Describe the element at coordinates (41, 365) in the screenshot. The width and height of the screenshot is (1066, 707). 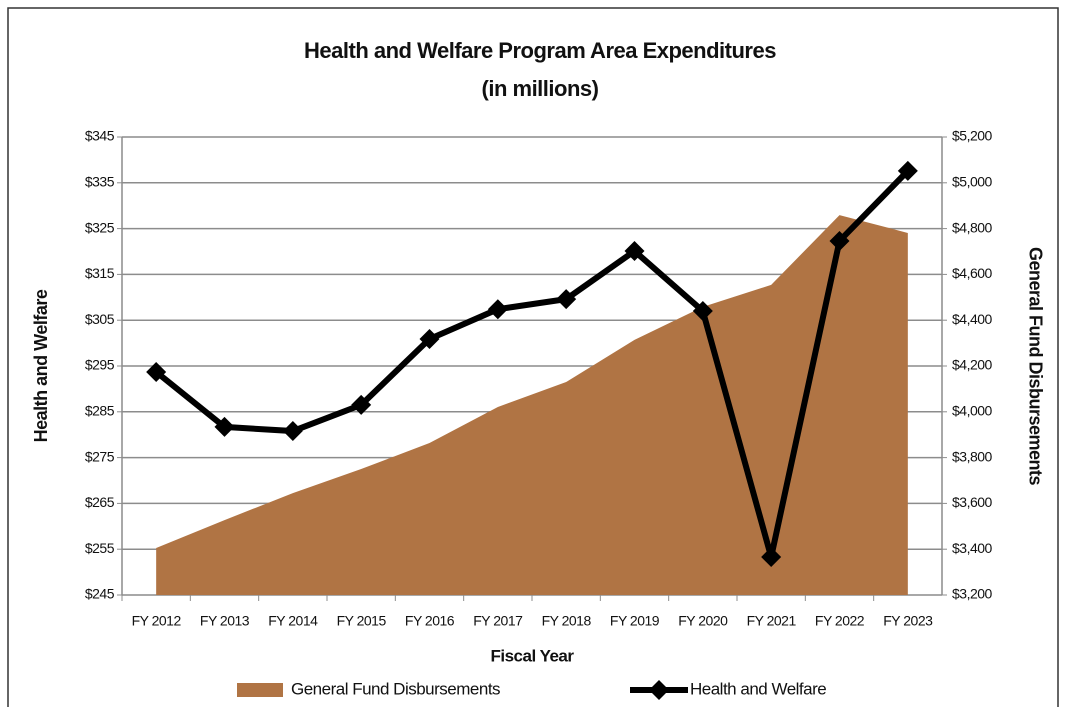
I see `y-axis-label: Health and Welfare` at that location.